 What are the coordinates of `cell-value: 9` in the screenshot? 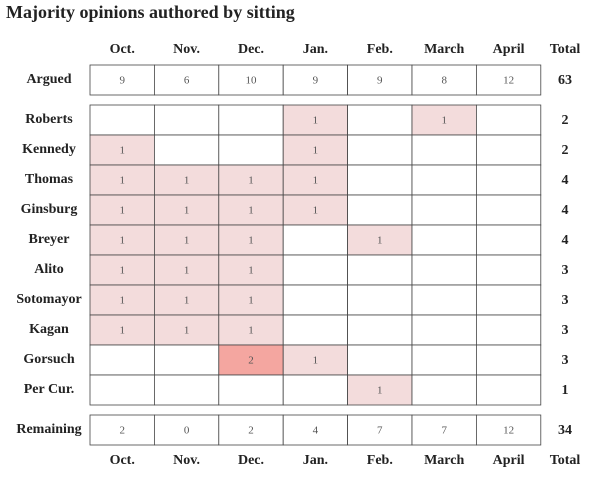 It's located at (122, 81).